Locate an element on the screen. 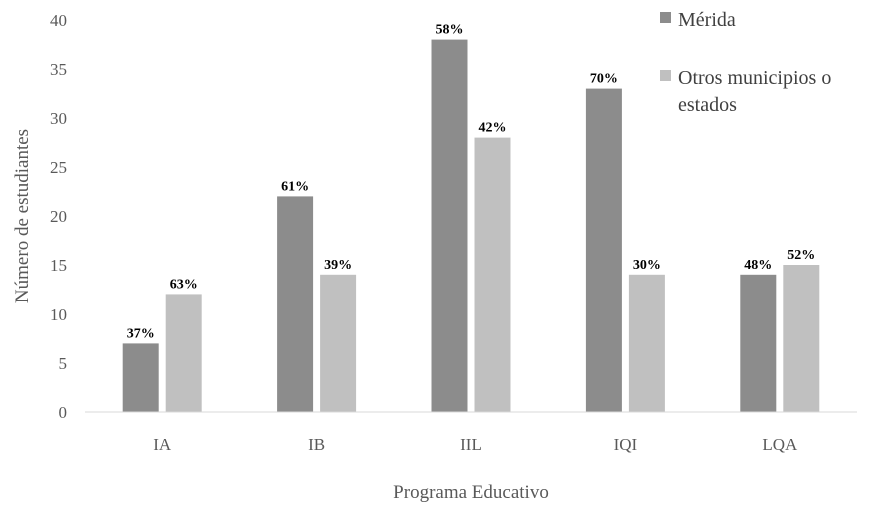 The width and height of the screenshot is (878, 505). y-tick-label: 35 is located at coordinates (58, 69).